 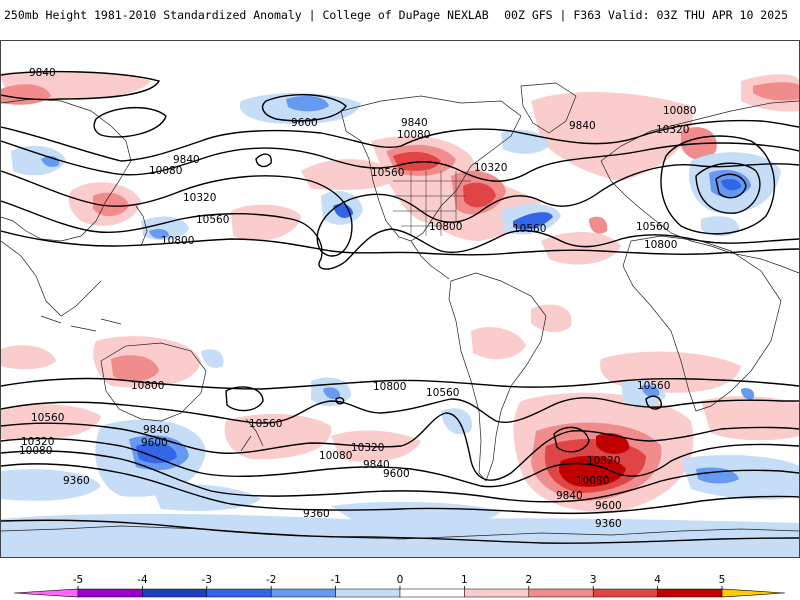 I want to click on colorbar-low-arrow, so click(x=46, y=593).